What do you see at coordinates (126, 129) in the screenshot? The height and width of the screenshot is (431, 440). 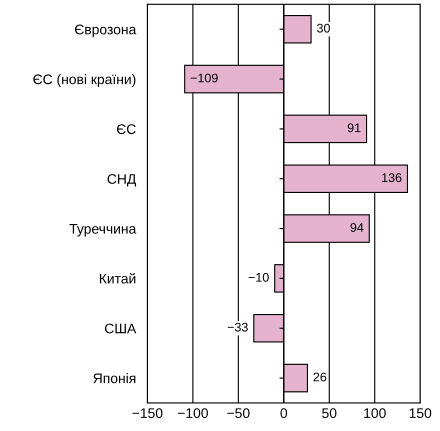 I see `y-tick-label: ЄС` at bounding box center [126, 129].